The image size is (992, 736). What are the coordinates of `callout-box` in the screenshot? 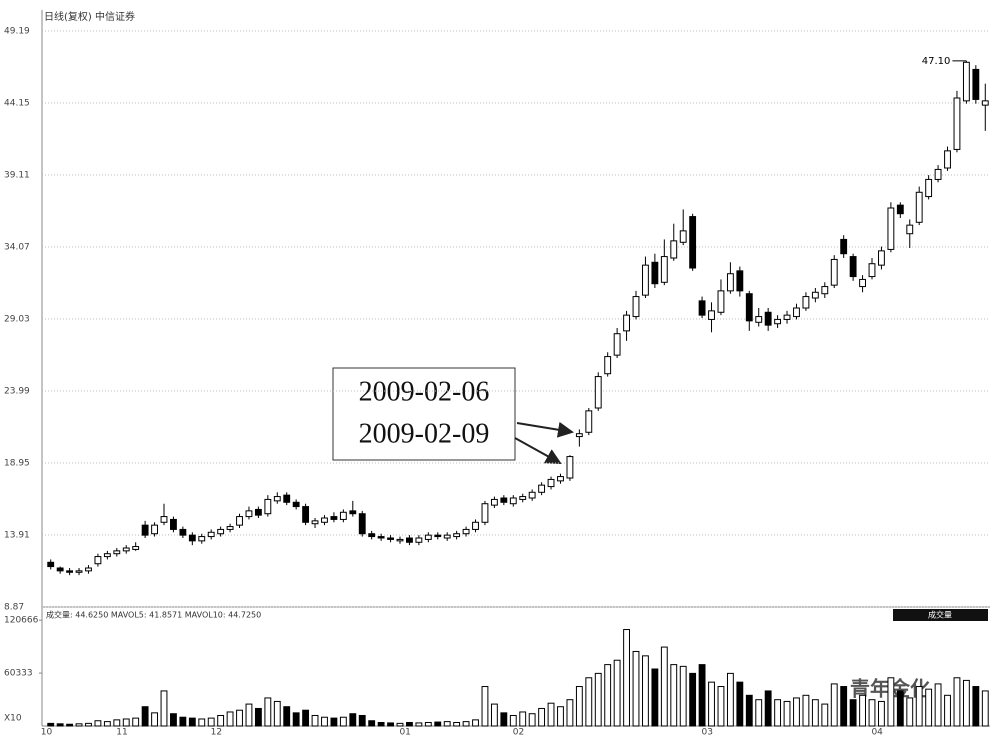 It's located at (424, 414).